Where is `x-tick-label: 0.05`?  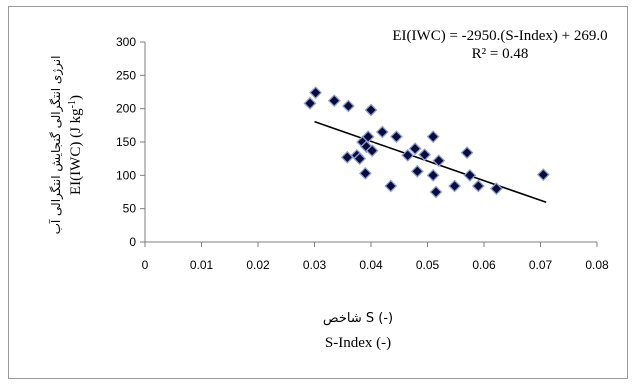
x-tick-label: 0.05 is located at coordinates (428, 265).